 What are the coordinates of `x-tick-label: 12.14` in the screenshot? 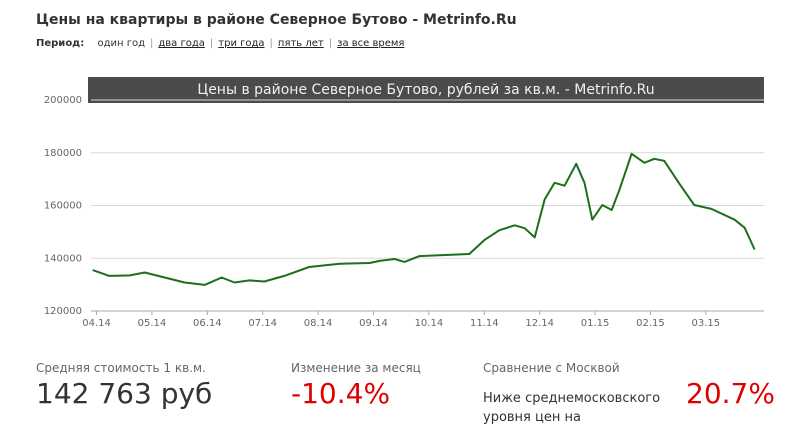 It's located at (539, 323).